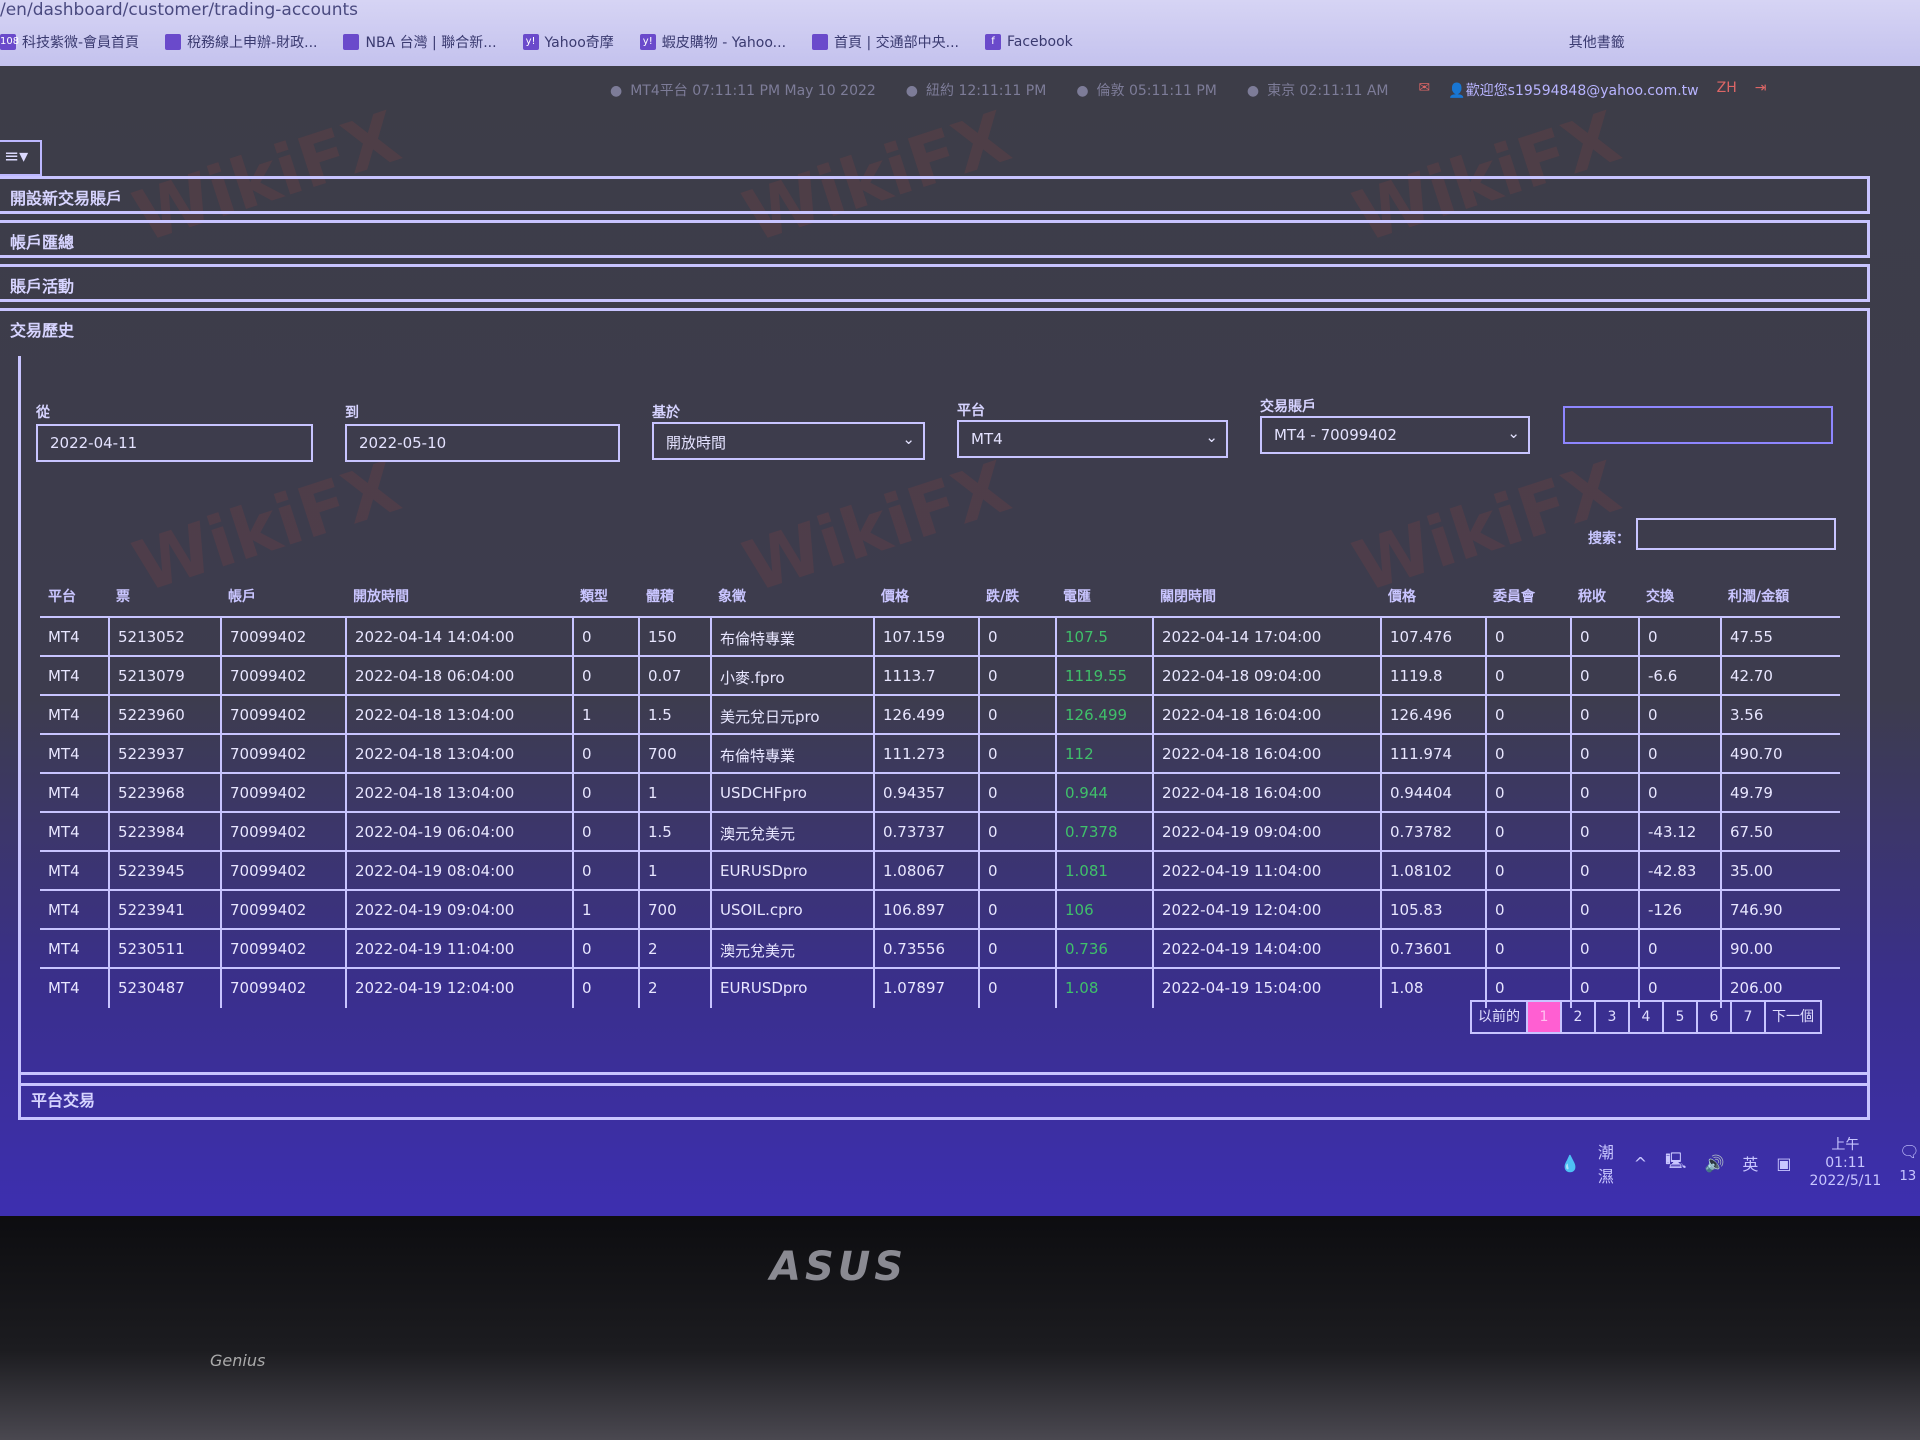 This screenshot has width=1920, height=1440. I want to click on pagination-page-7: 7, so click(1747, 1017).